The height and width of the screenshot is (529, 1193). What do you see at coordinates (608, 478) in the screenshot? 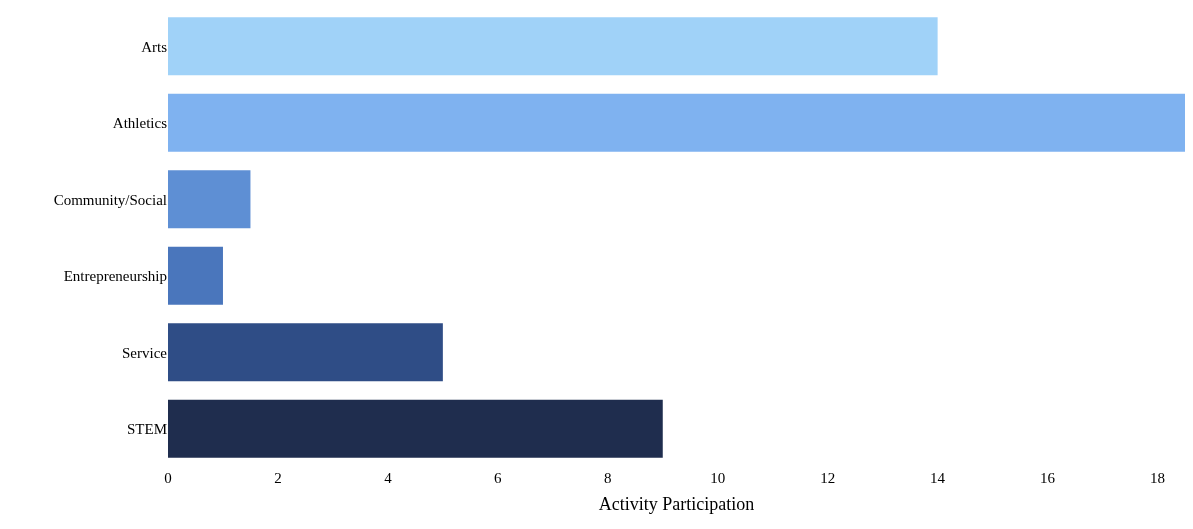
I see `x-tick-label: 8` at bounding box center [608, 478].